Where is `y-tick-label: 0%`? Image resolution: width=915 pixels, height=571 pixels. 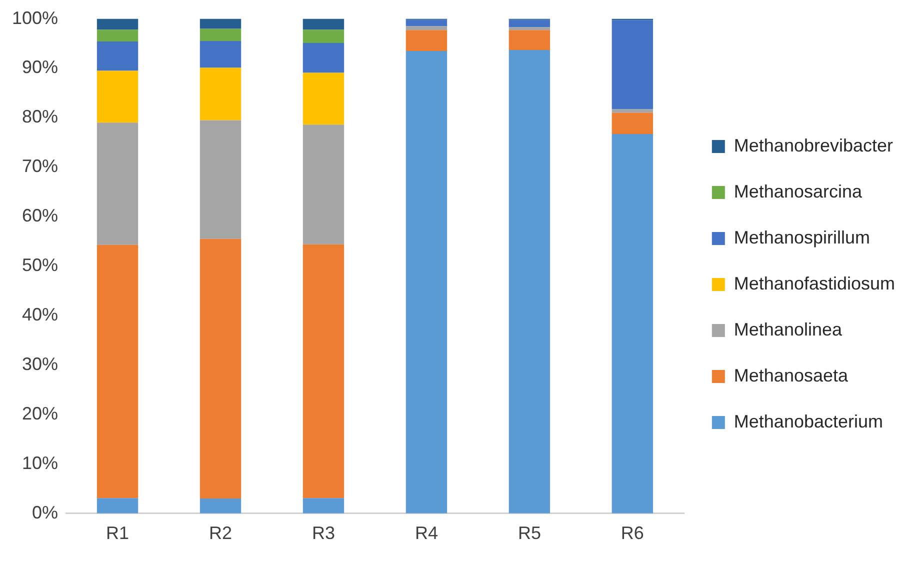 y-tick-label: 0% is located at coordinates (45, 512).